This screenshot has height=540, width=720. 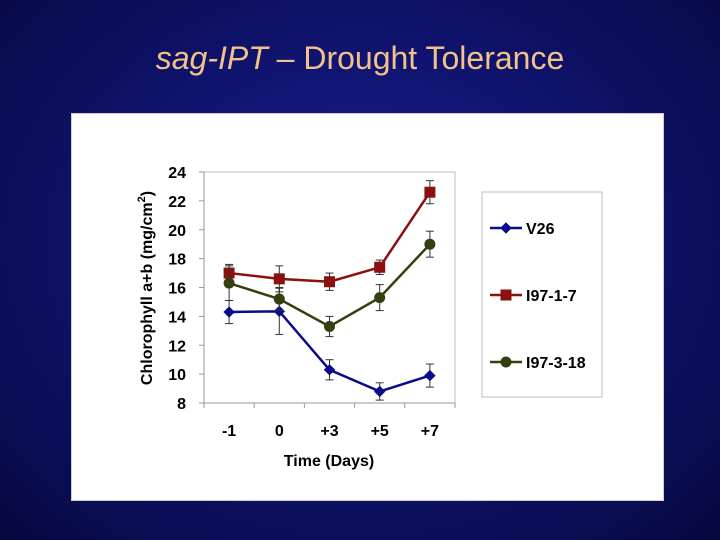 What do you see at coordinates (211, 58) in the screenshot?
I see `title-italic-part: sag-IPT` at bounding box center [211, 58].